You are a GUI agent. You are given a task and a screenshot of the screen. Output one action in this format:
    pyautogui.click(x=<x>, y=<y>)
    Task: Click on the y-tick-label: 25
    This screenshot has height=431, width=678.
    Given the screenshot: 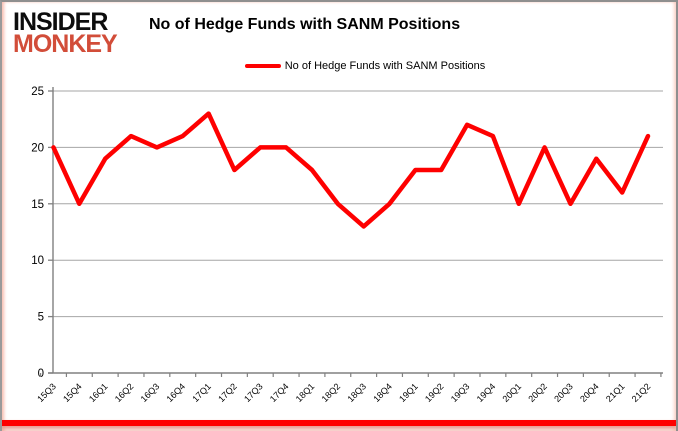 What is the action you would take?
    pyautogui.click(x=37, y=92)
    